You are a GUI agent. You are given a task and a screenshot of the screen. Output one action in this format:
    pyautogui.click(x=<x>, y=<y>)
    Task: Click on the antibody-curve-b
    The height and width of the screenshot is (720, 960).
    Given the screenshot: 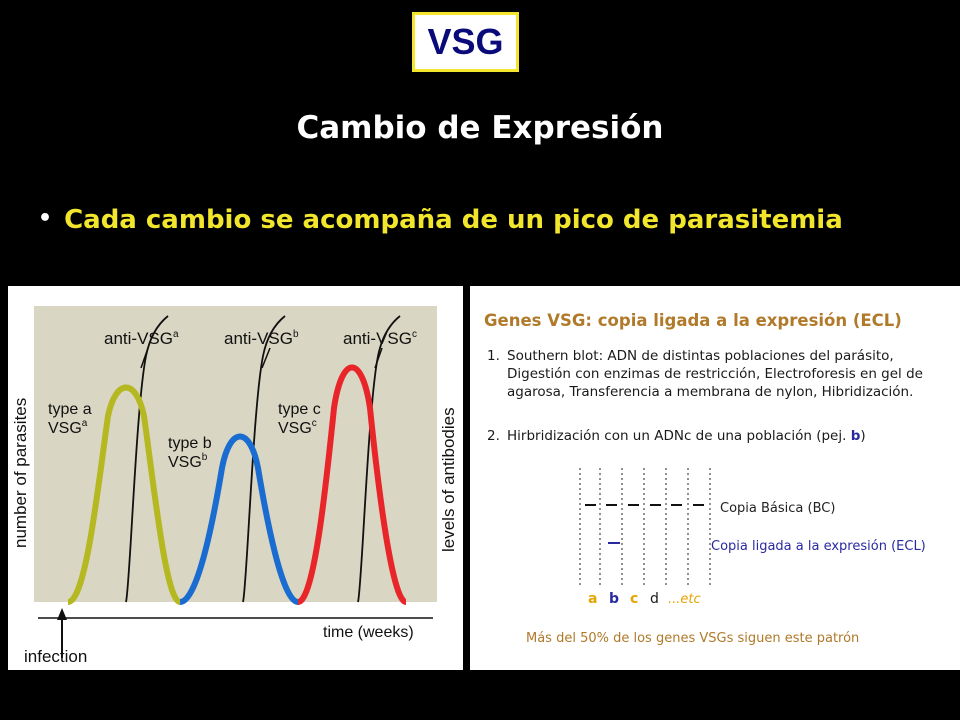 What is the action you would take?
    pyautogui.click(x=264, y=459)
    